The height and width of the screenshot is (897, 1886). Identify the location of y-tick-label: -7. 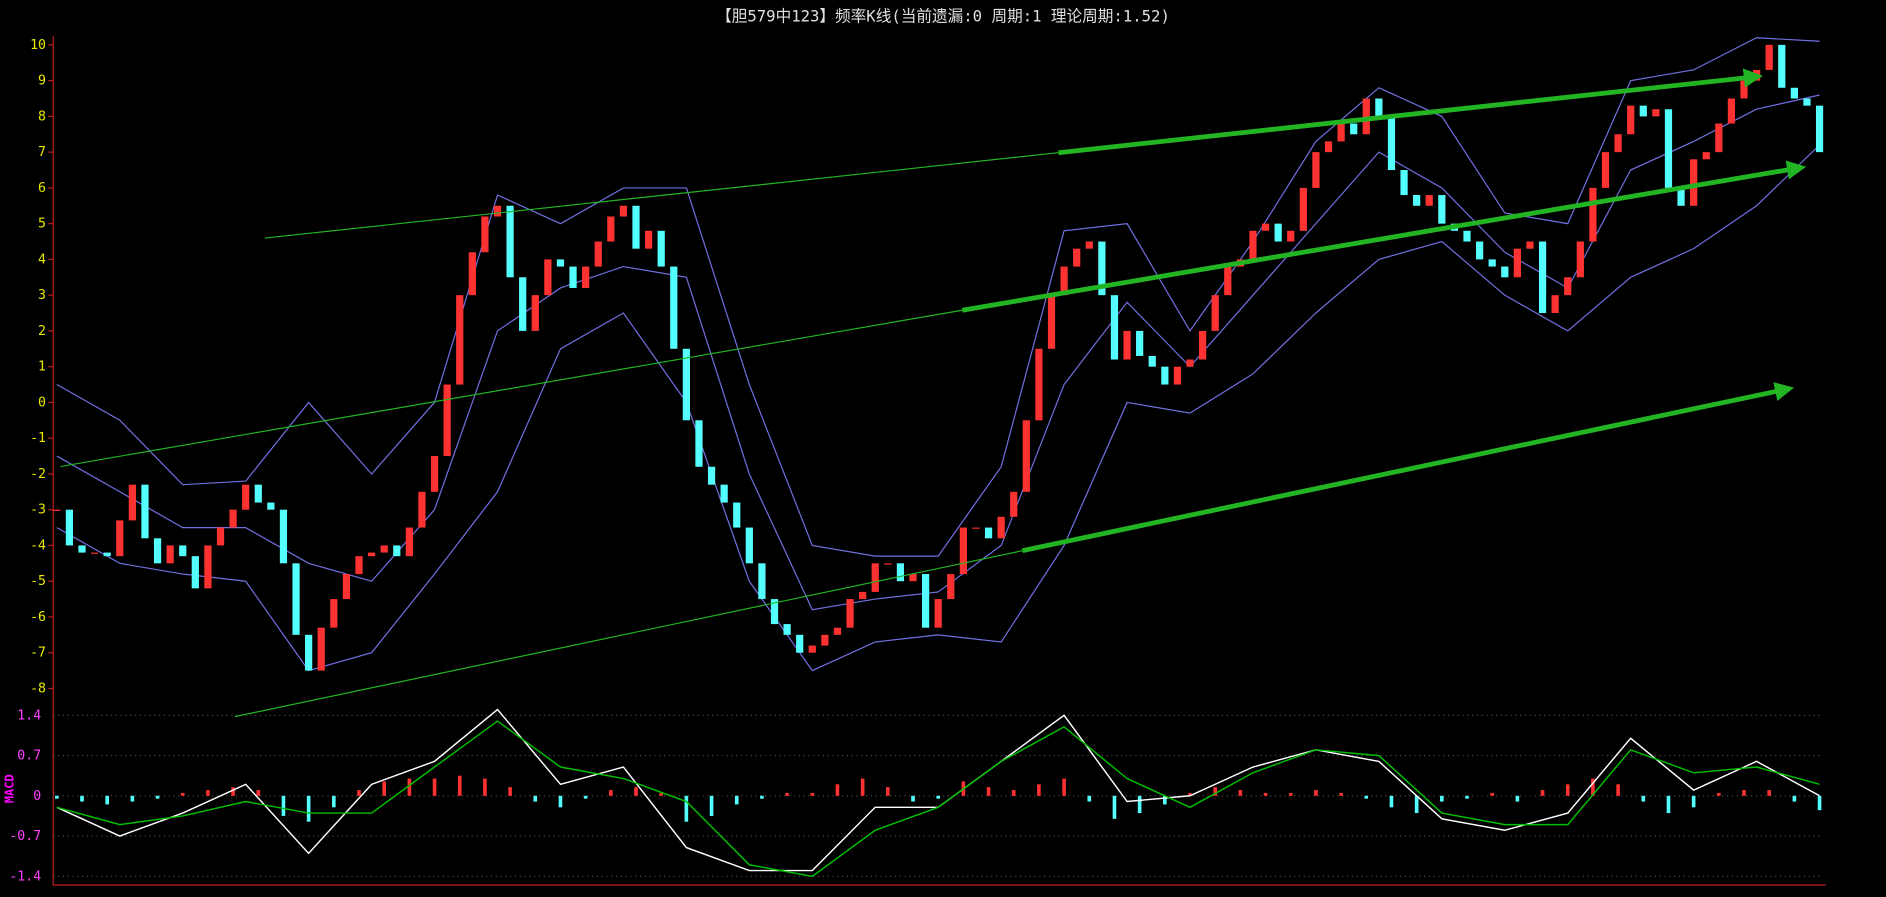
(38, 653).